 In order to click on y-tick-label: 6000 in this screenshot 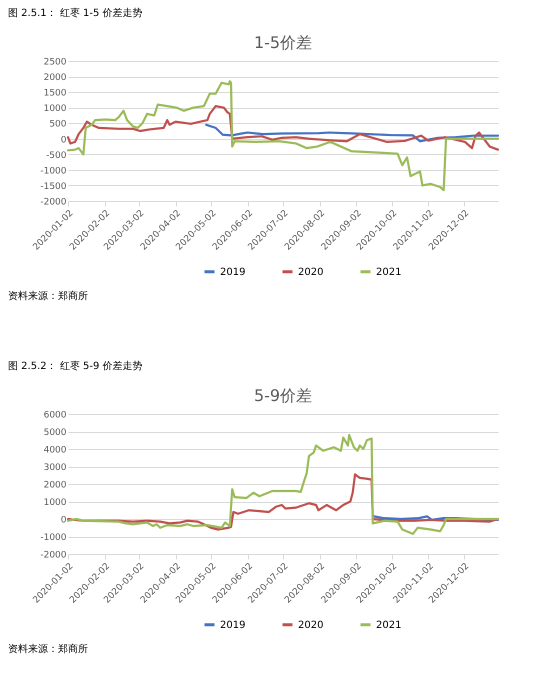, I will do `click(55, 415)`.